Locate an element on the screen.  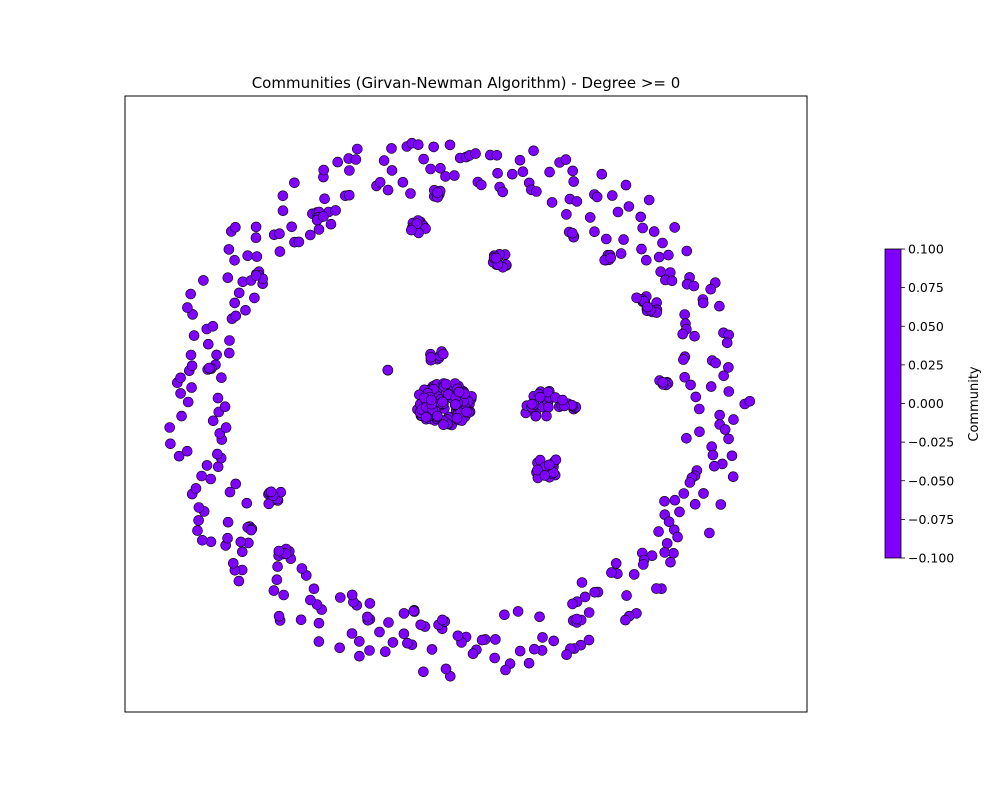
colorbar-tick-label: 0.000 is located at coordinates (926, 403).